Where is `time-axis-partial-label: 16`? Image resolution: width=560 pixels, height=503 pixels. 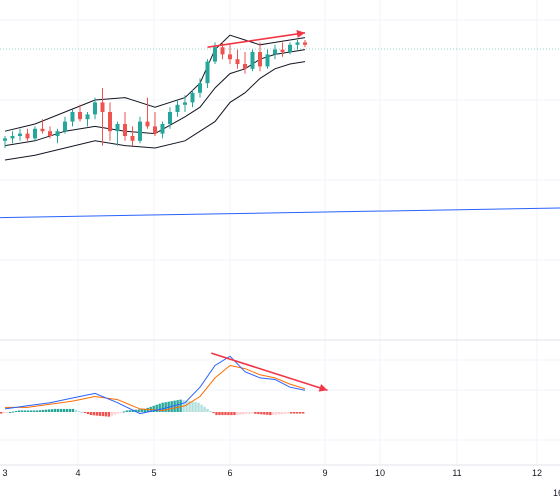
time-axis-partial-label: 16 is located at coordinates (556, 493).